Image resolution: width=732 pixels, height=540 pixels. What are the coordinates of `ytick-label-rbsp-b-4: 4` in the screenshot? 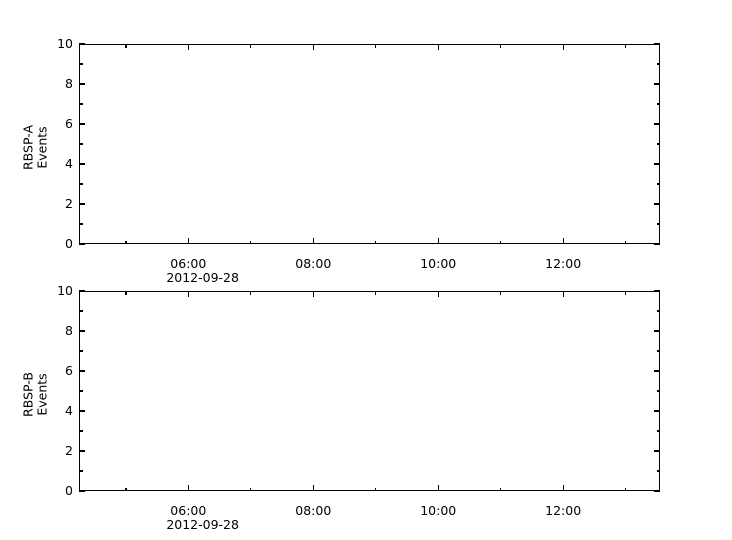 It's located at (69, 410).